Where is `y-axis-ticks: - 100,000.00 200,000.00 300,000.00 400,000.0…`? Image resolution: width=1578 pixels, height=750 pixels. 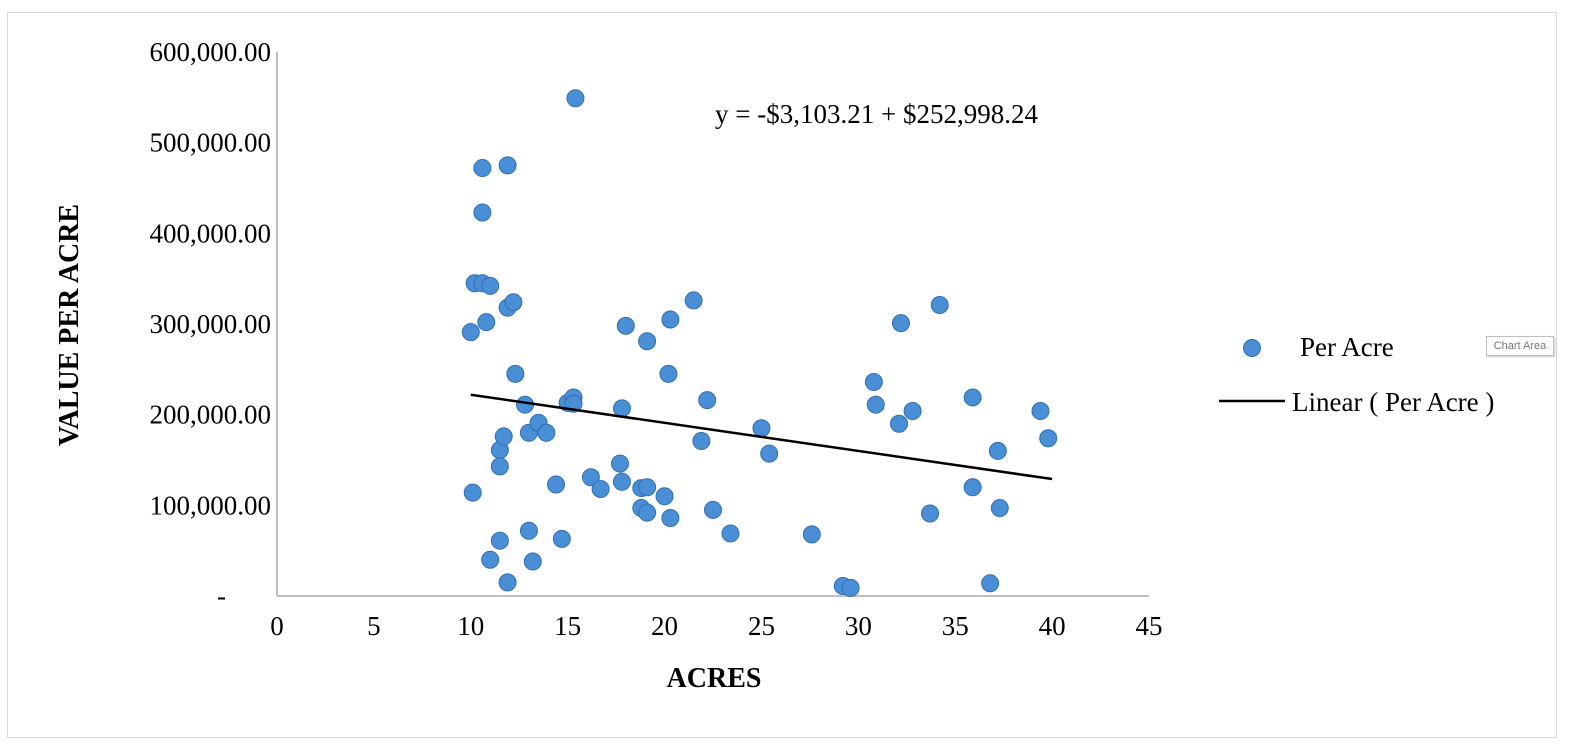 y-axis-ticks: - 100,000.00 200,000.00 300,000.00 400,000.0… is located at coordinates (211, 324).